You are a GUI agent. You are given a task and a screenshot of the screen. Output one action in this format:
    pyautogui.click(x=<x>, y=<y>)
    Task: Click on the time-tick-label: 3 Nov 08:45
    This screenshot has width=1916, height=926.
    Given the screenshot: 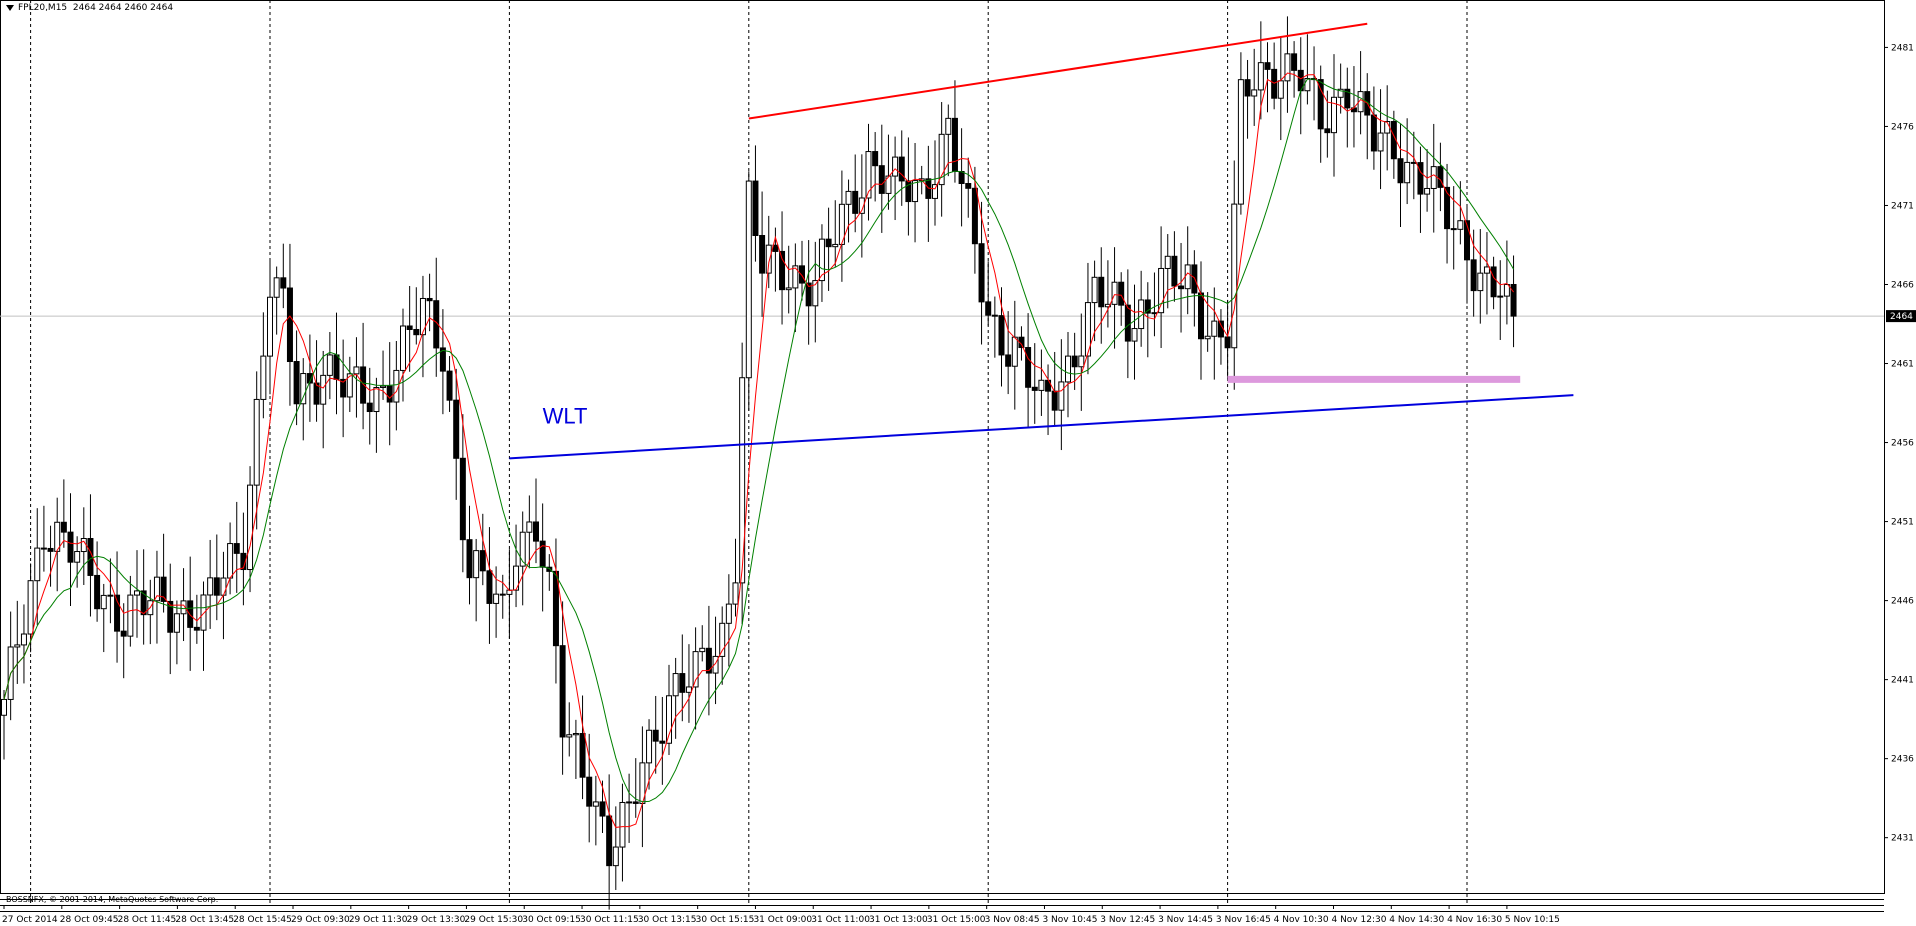 What is the action you would take?
    pyautogui.click(x=1012, y=920)
    